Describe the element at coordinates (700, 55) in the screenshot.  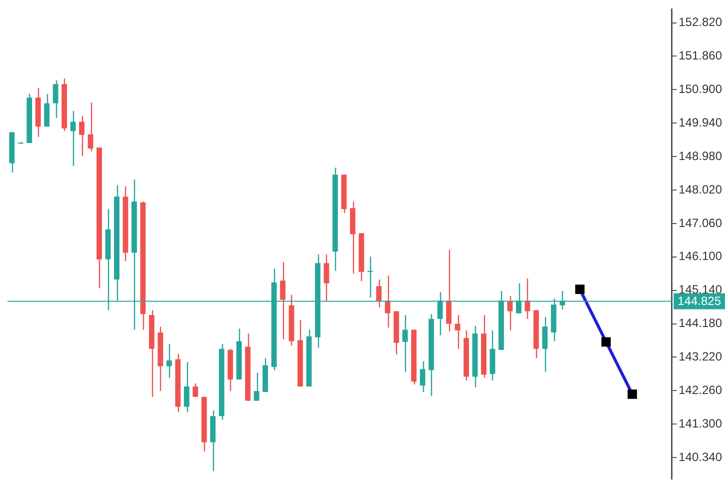
I see `y-tick-label: 151.860` at that location.